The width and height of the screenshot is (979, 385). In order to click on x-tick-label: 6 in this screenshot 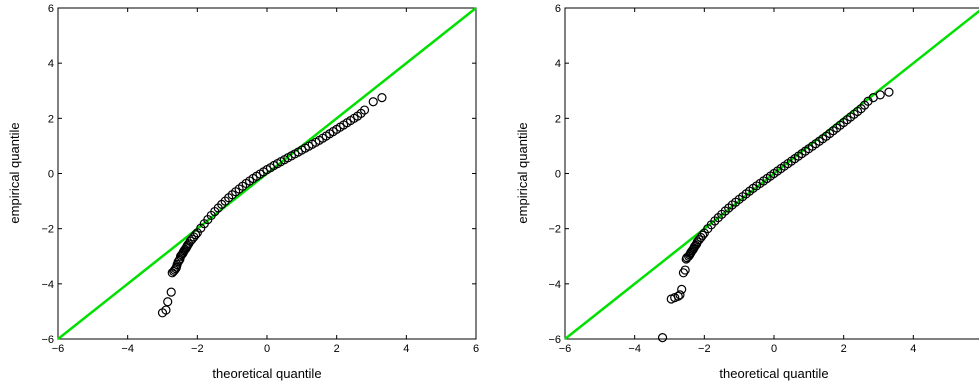, I will do `click(476, 349)`.